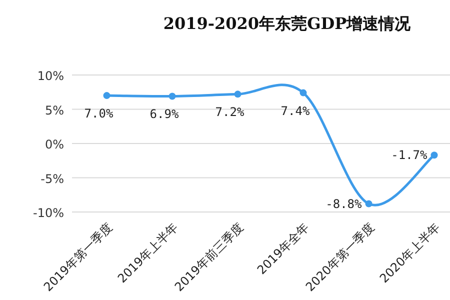 This screenshot has width=450, height=300. What do you see at coordinates (50, 76) in the screenshot?
I see `y-tick-label: 10%` at bounding box center [50, 76].